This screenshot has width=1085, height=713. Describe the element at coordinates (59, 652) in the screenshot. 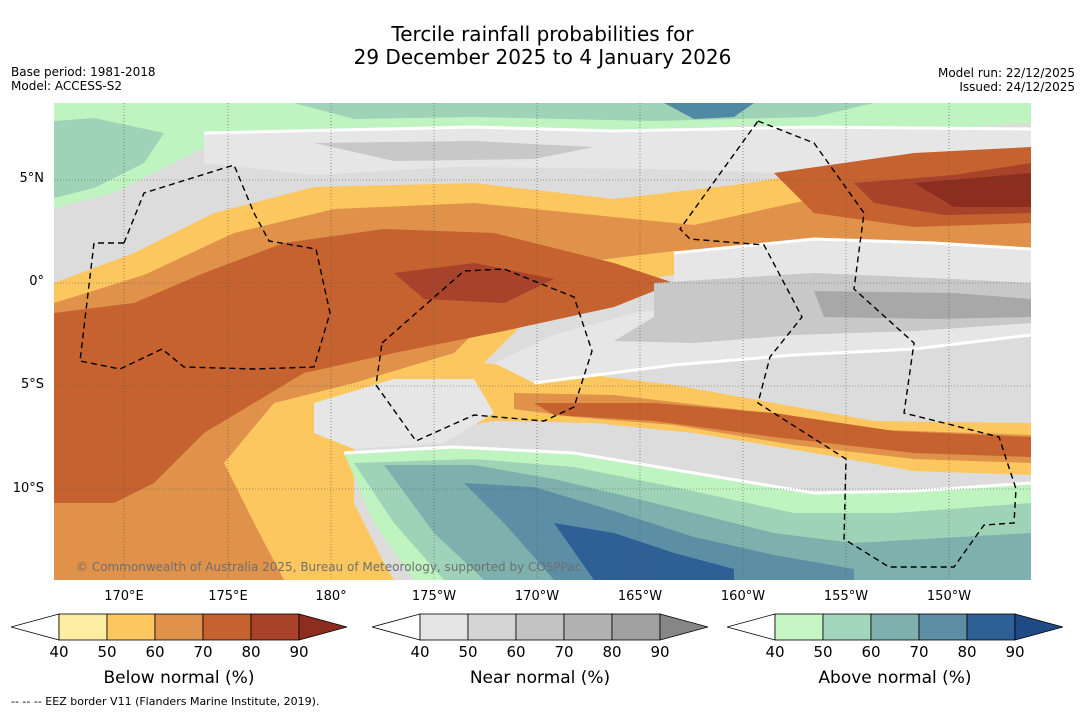

I see `cbar-below-tick-40: 40` at that location.